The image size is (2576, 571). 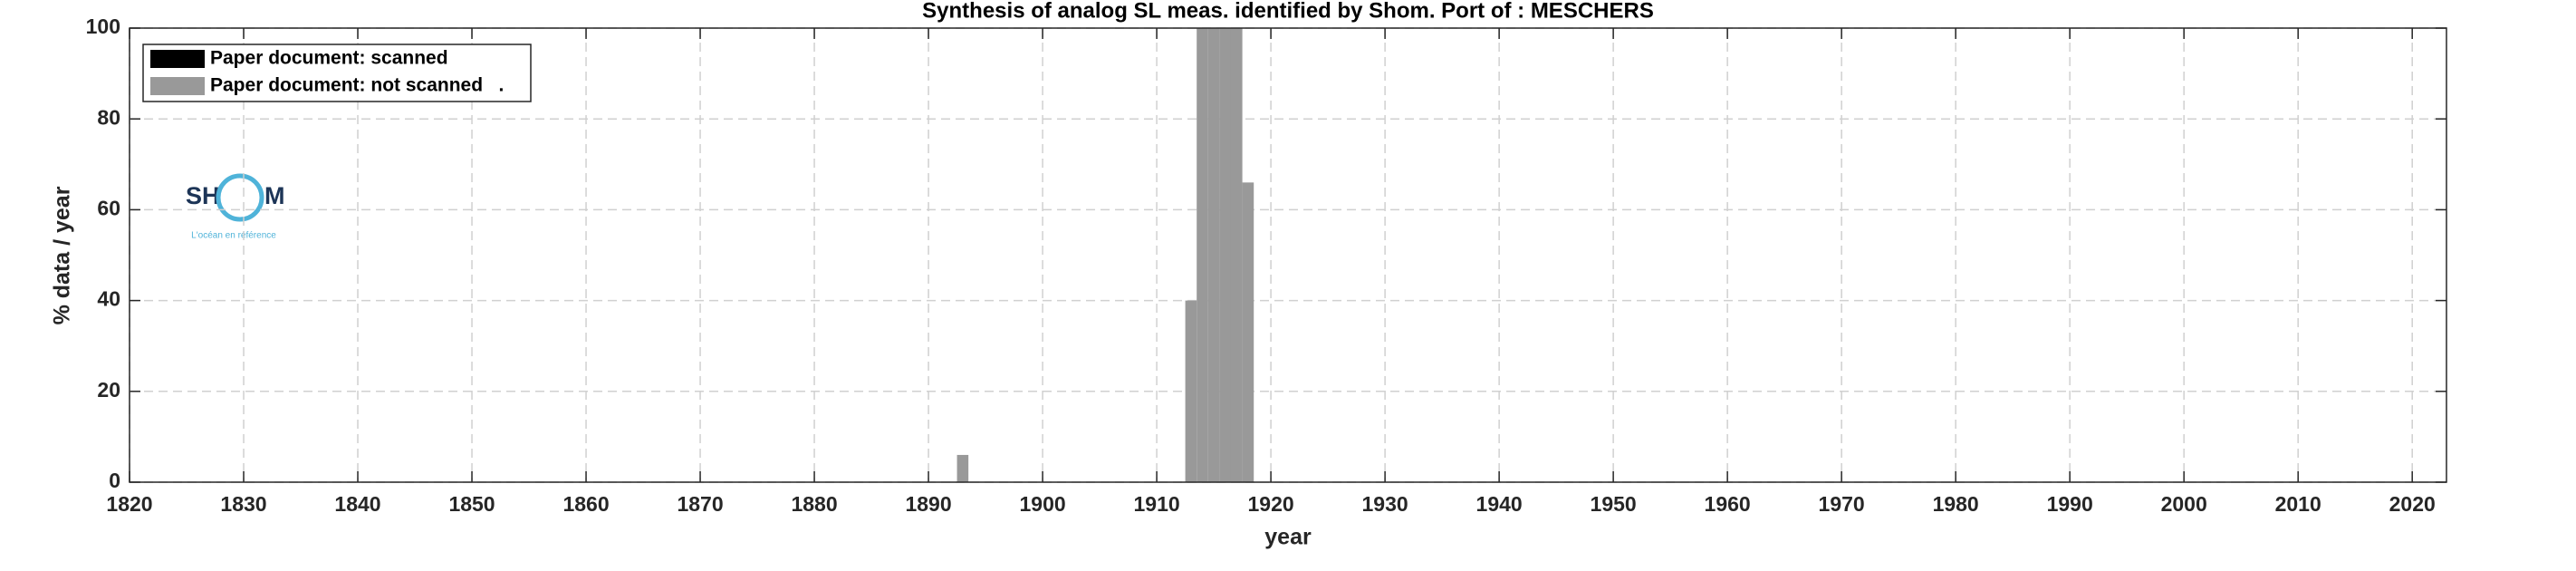 I want to click on x-tick-label: 1850, so click(x=471, y=504).